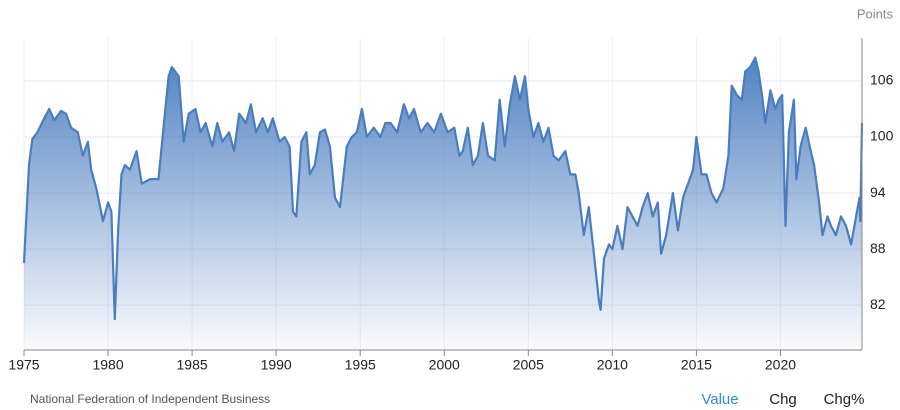  I want to click on y-tick-label: 106, so click(882, 80).